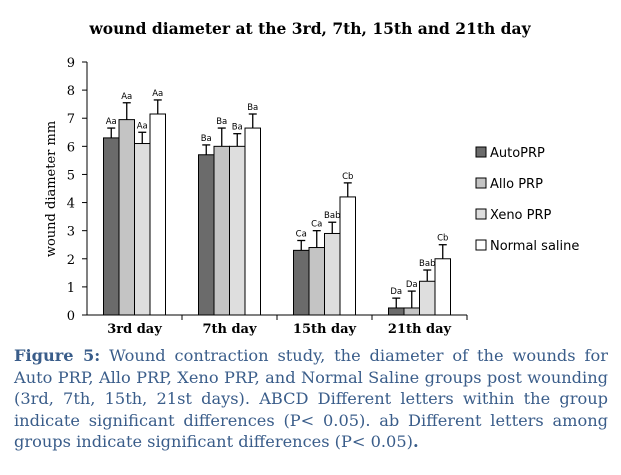 This screenshot has width=621, height=475. What do you see at coordinates (277, 325) in the screenshot?
I see `x-axis: 3rd day 7th day 15th day 21th day` at bounding box center [277, 325].